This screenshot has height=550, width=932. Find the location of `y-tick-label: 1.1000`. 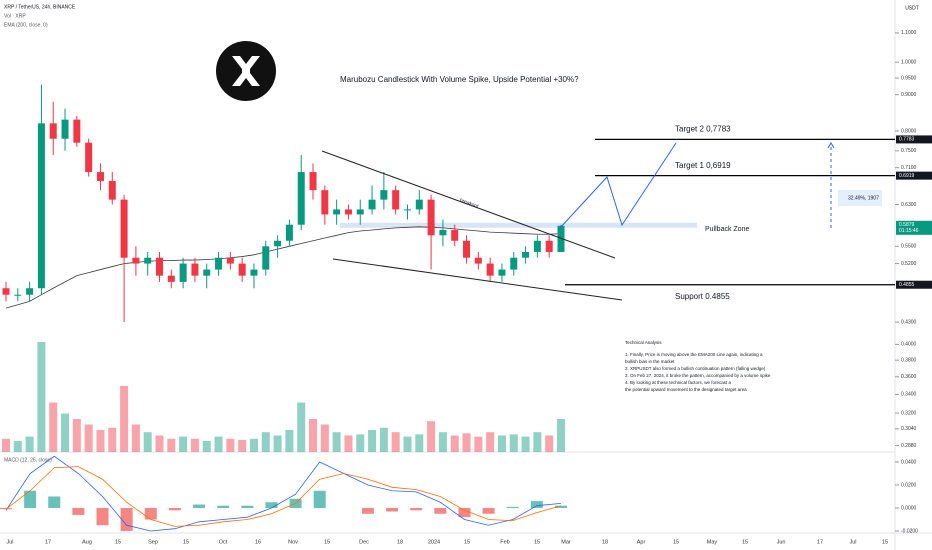

y-tick-label: 1.1000 is located at coordinates (909, 33).